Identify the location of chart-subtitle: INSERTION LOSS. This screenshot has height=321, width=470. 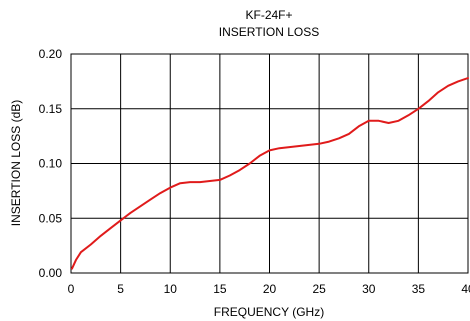
(269, 32).